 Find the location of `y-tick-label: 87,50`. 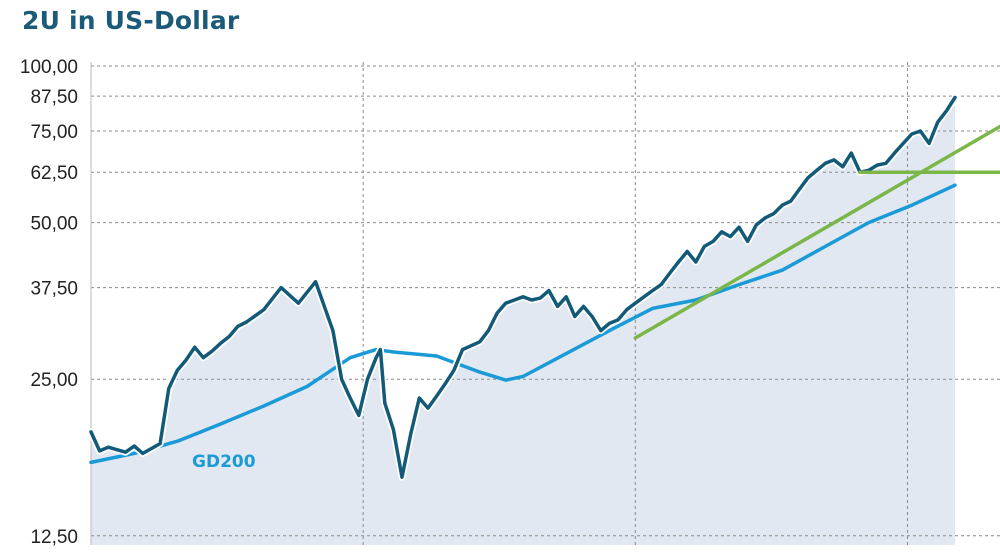

y-tick-label: 87,50 is located at coordinates (54, 97).